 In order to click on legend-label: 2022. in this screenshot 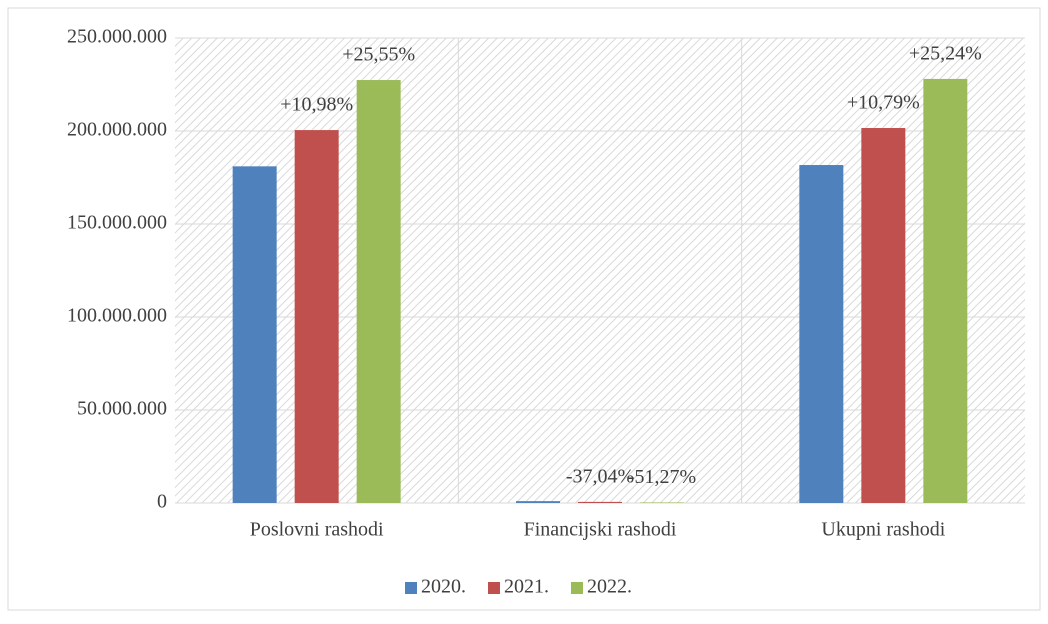, I will do `click(609, 587)`.